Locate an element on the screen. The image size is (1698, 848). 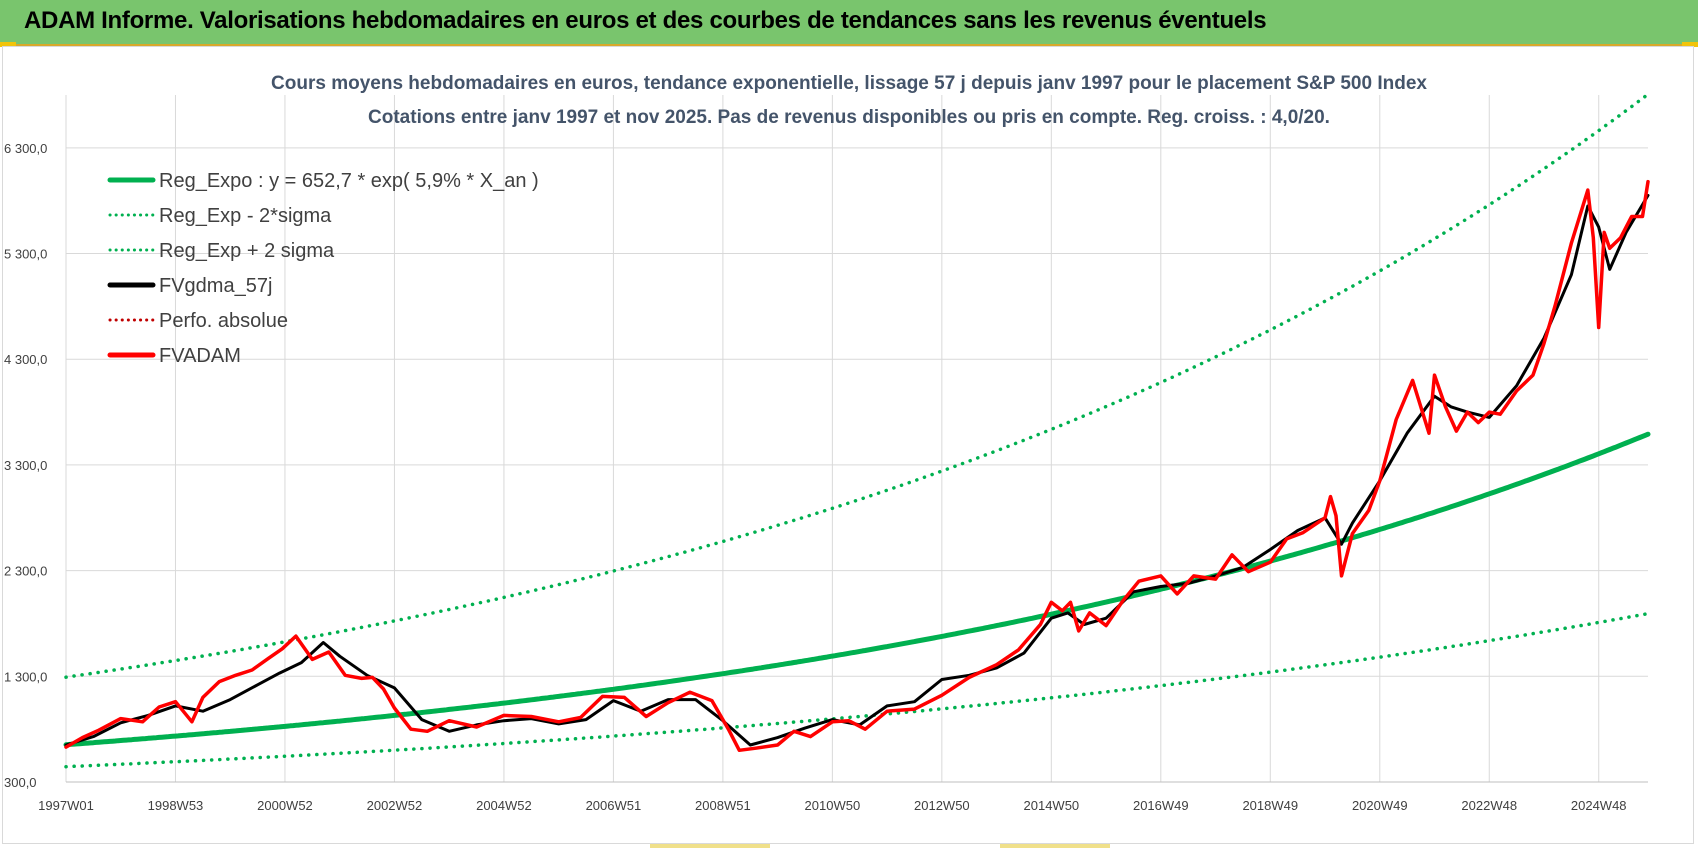
legend-label: Reg_Exp + 2 sigma is located at coordinates (247, 251).